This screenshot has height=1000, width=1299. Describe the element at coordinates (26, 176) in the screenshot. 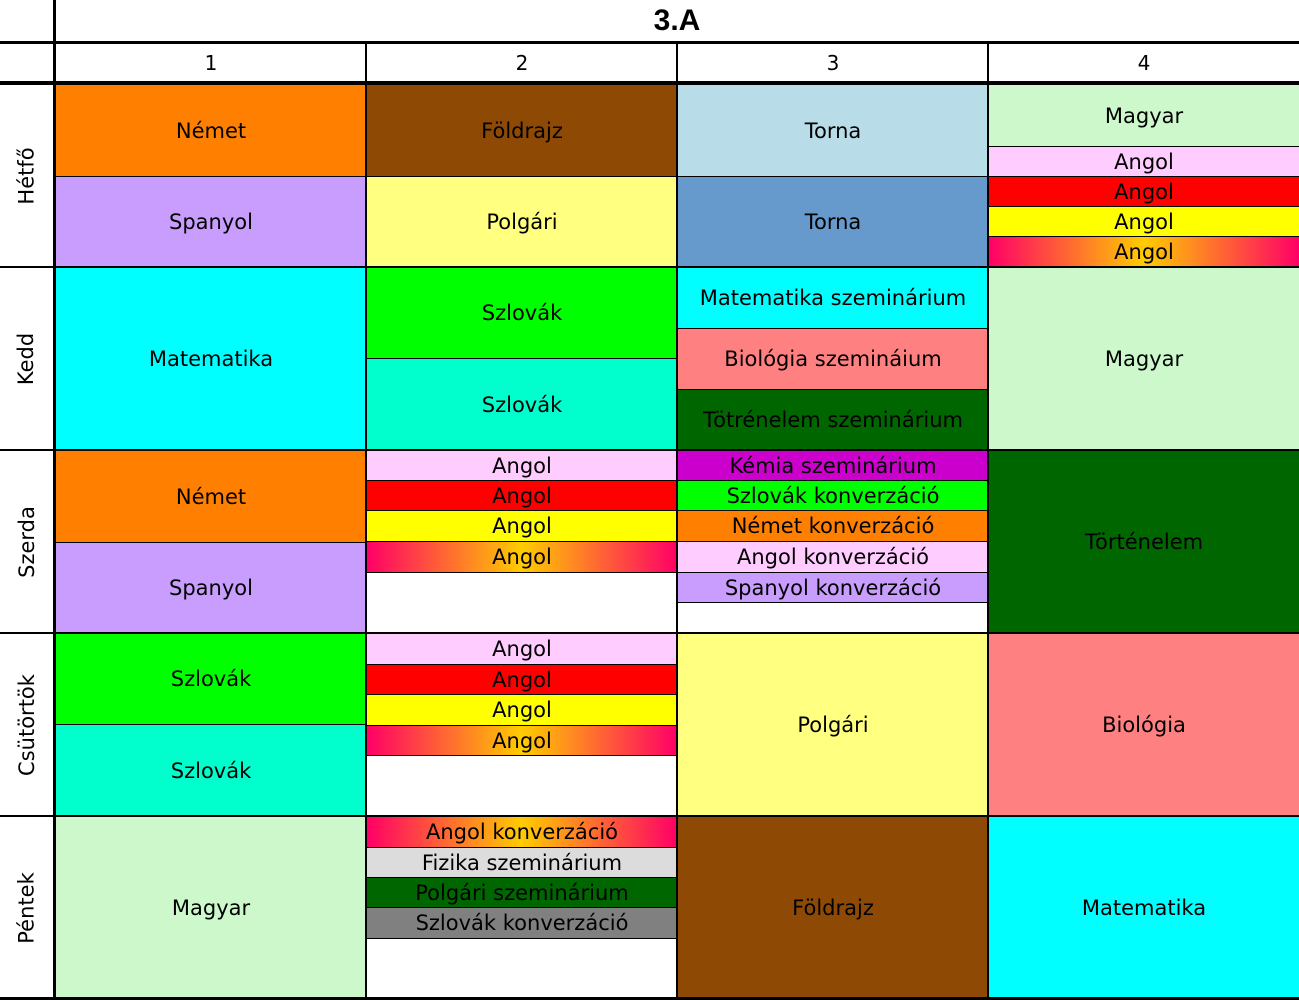

I see `day-label-hetfo: Hétfő` at that location.